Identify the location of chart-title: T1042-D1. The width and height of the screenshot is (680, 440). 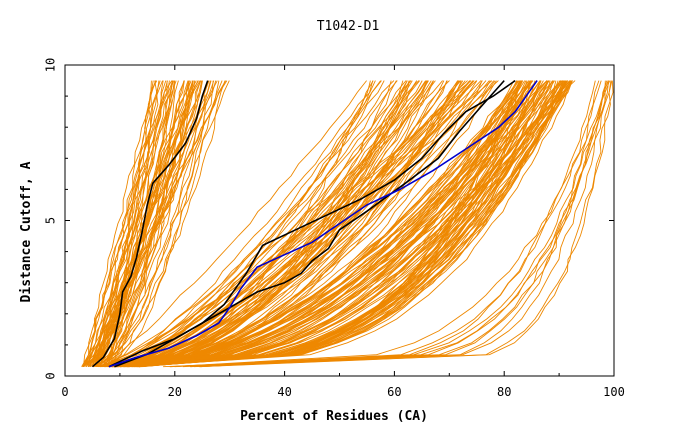
(348, 26).